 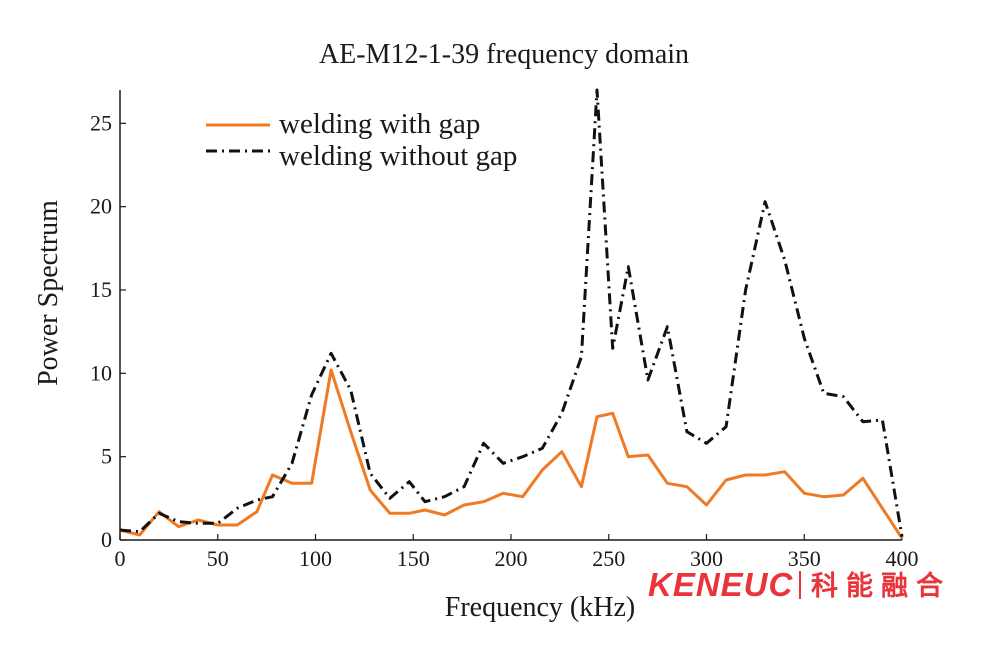 What do you see at coordinates (413, 558) in the screenshot?
I see `x-tick-label: 150` at bounding box center [413, 558].